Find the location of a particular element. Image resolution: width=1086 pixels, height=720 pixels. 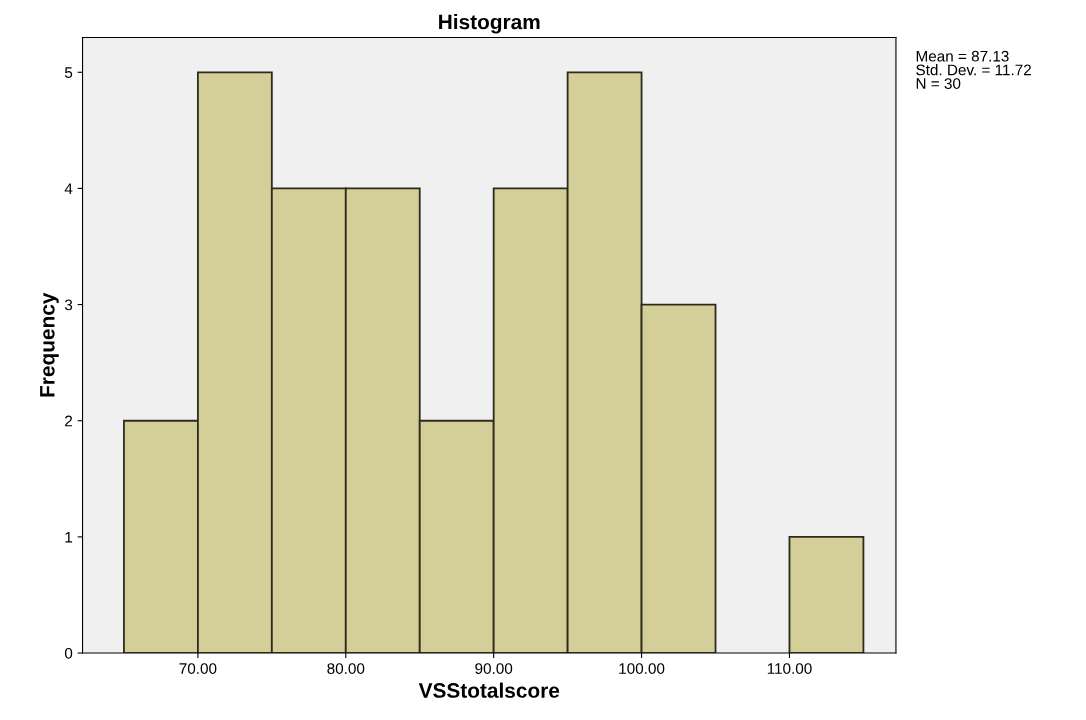

text: Mean = 87.13 Std. Dev. = 11.72 N = 30 is located at coordinates (973, 69).